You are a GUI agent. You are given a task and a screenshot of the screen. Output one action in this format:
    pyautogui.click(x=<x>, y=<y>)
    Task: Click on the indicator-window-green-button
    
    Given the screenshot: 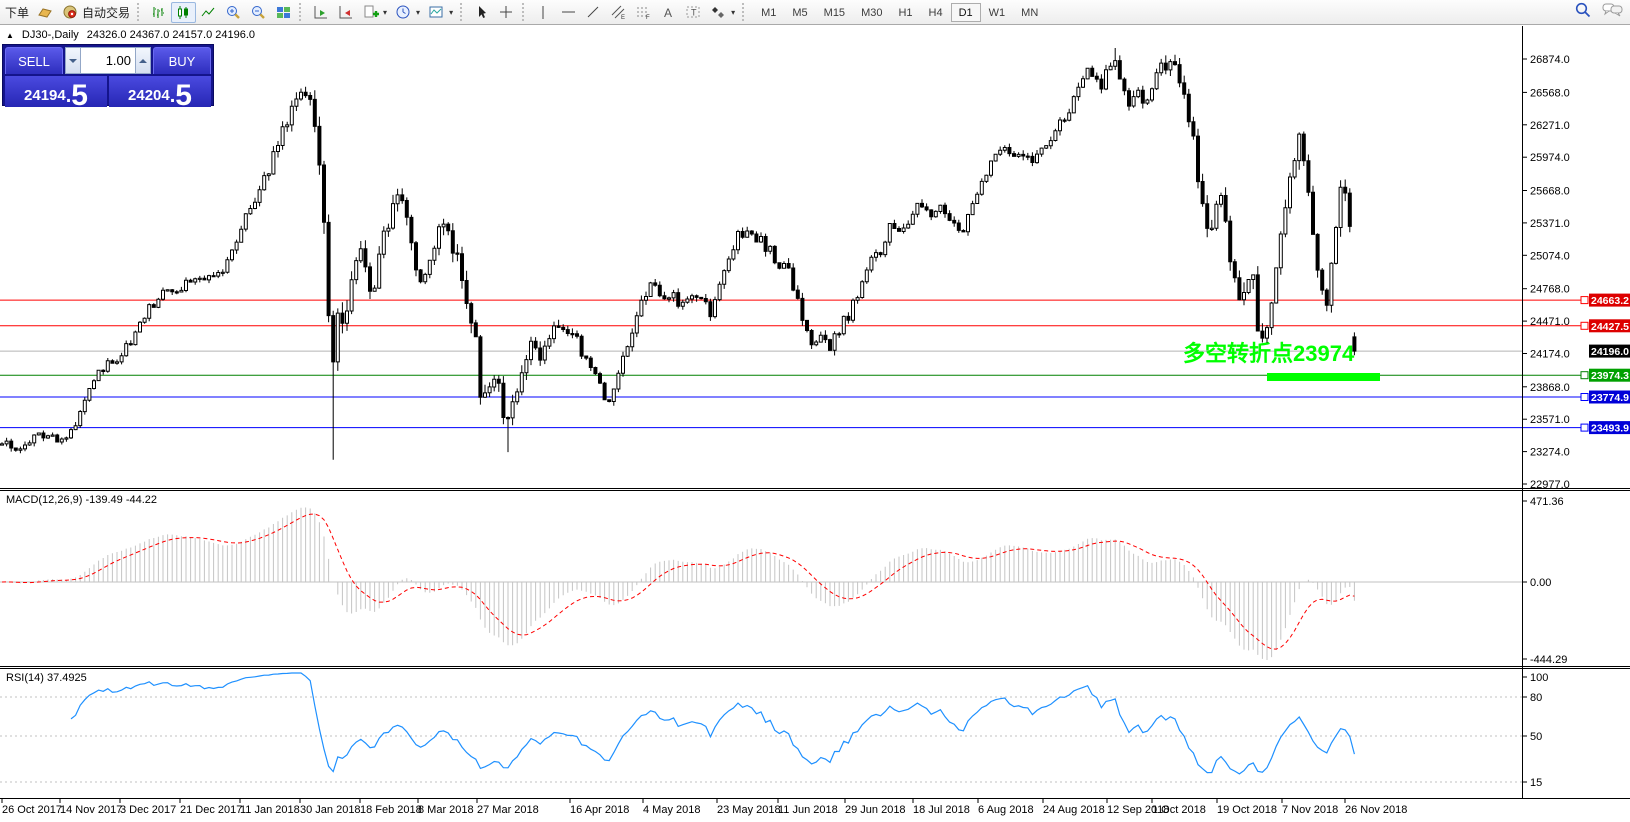 What is the action you would take?
    pyautogui.click(x=320, y=12)
    